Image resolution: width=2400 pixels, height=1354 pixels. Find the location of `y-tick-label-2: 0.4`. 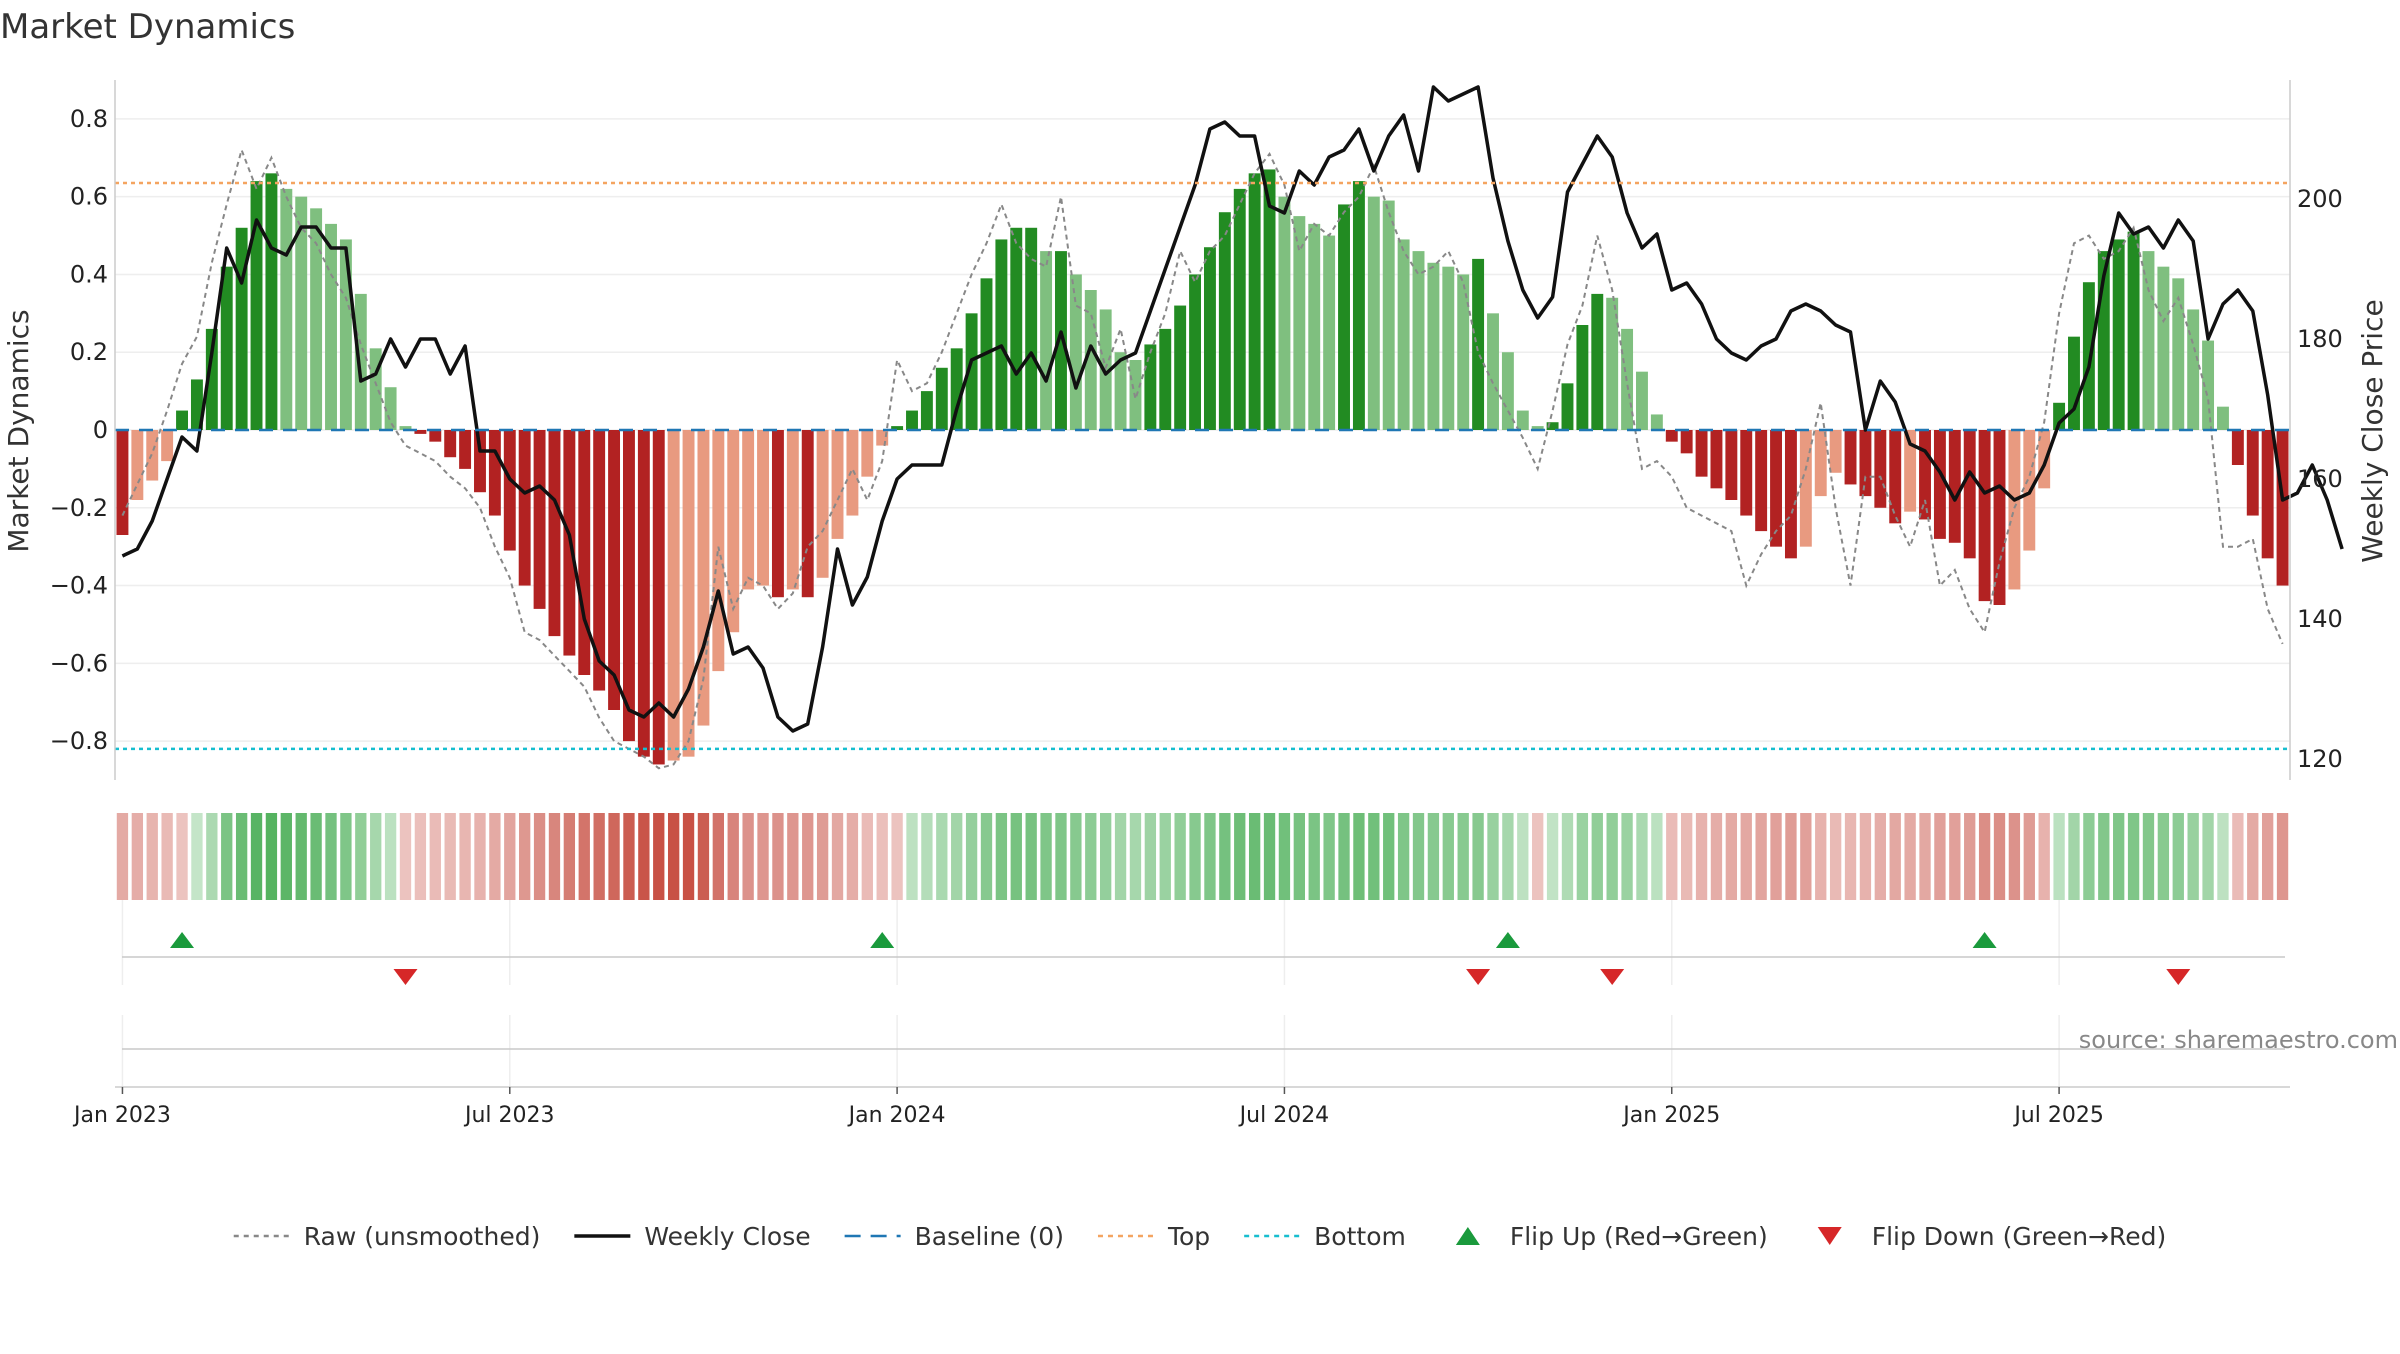

y-tick-label-2: 0.4 is located at coordinates (89, 274).